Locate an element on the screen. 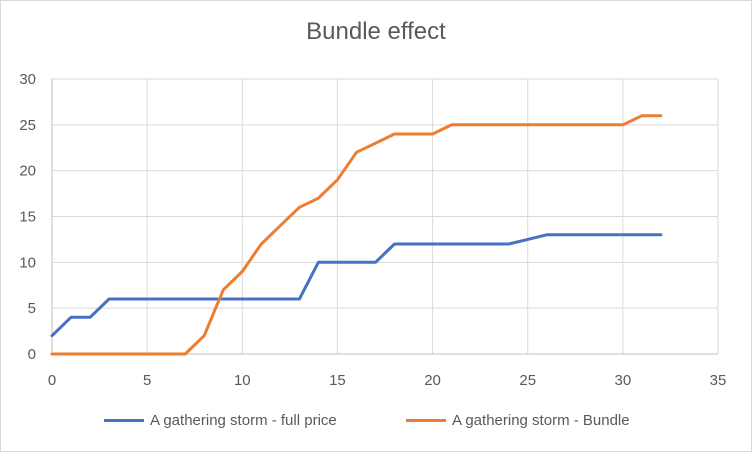 The image size is (752, 452). y-tick-label: 30 is located at coordinates (27, 79).